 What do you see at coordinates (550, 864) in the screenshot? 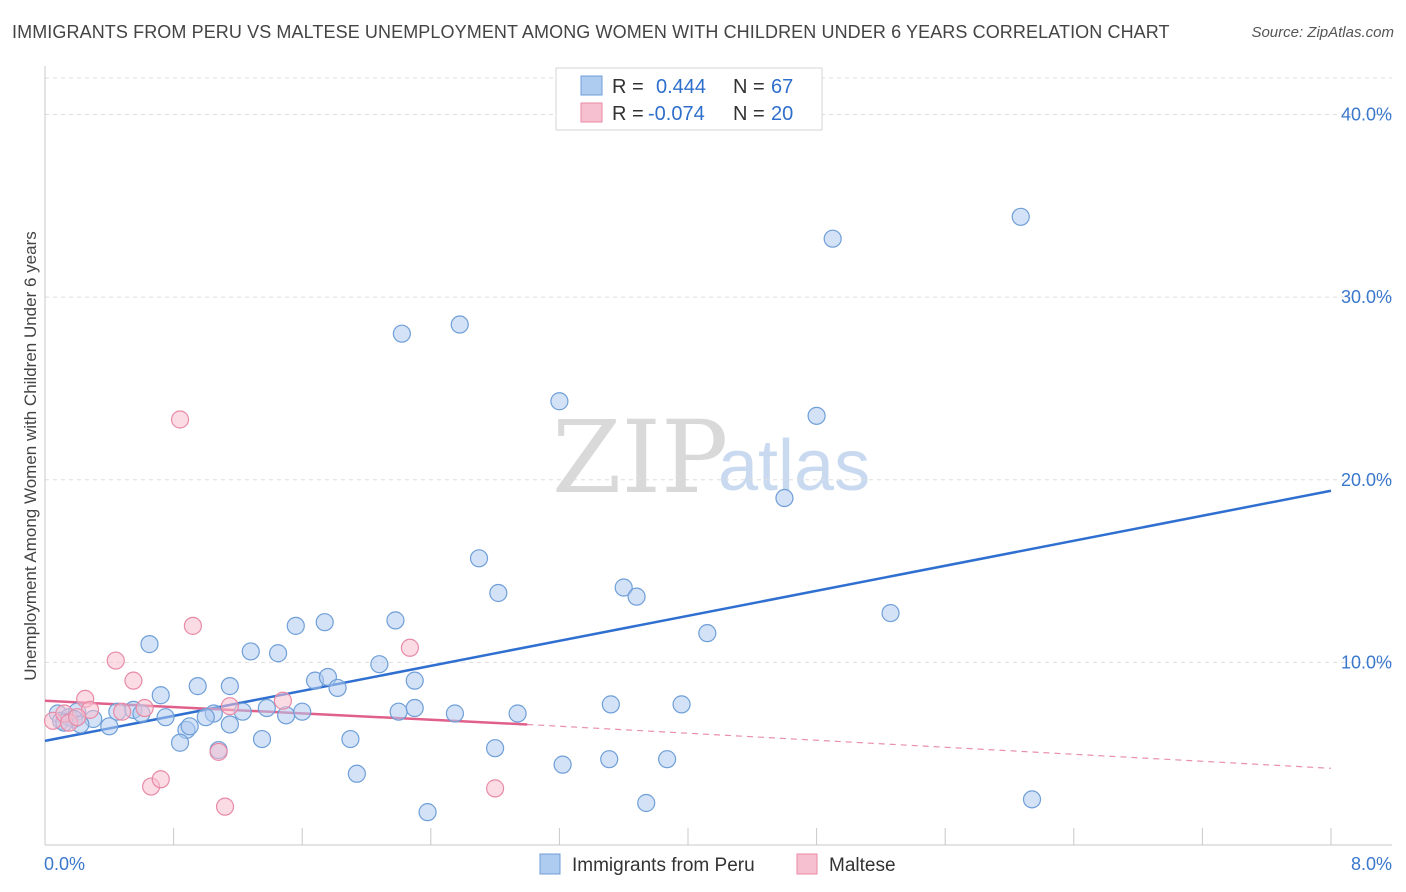
I see `legend-peru-swatch` at bounding box center [550, 864].